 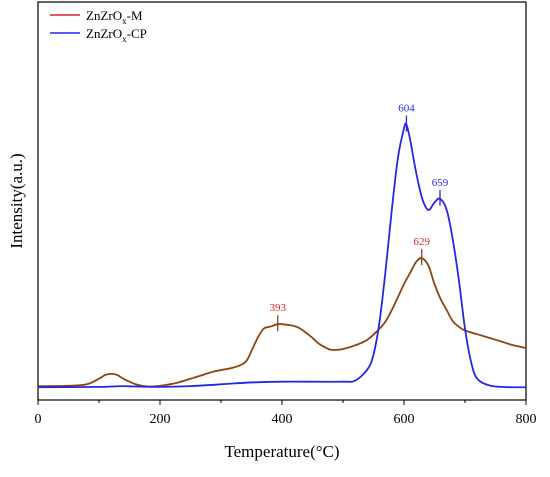 I want to click on x-axis-ticks: 0 200 400 600 800, so click(x=286, y=413).